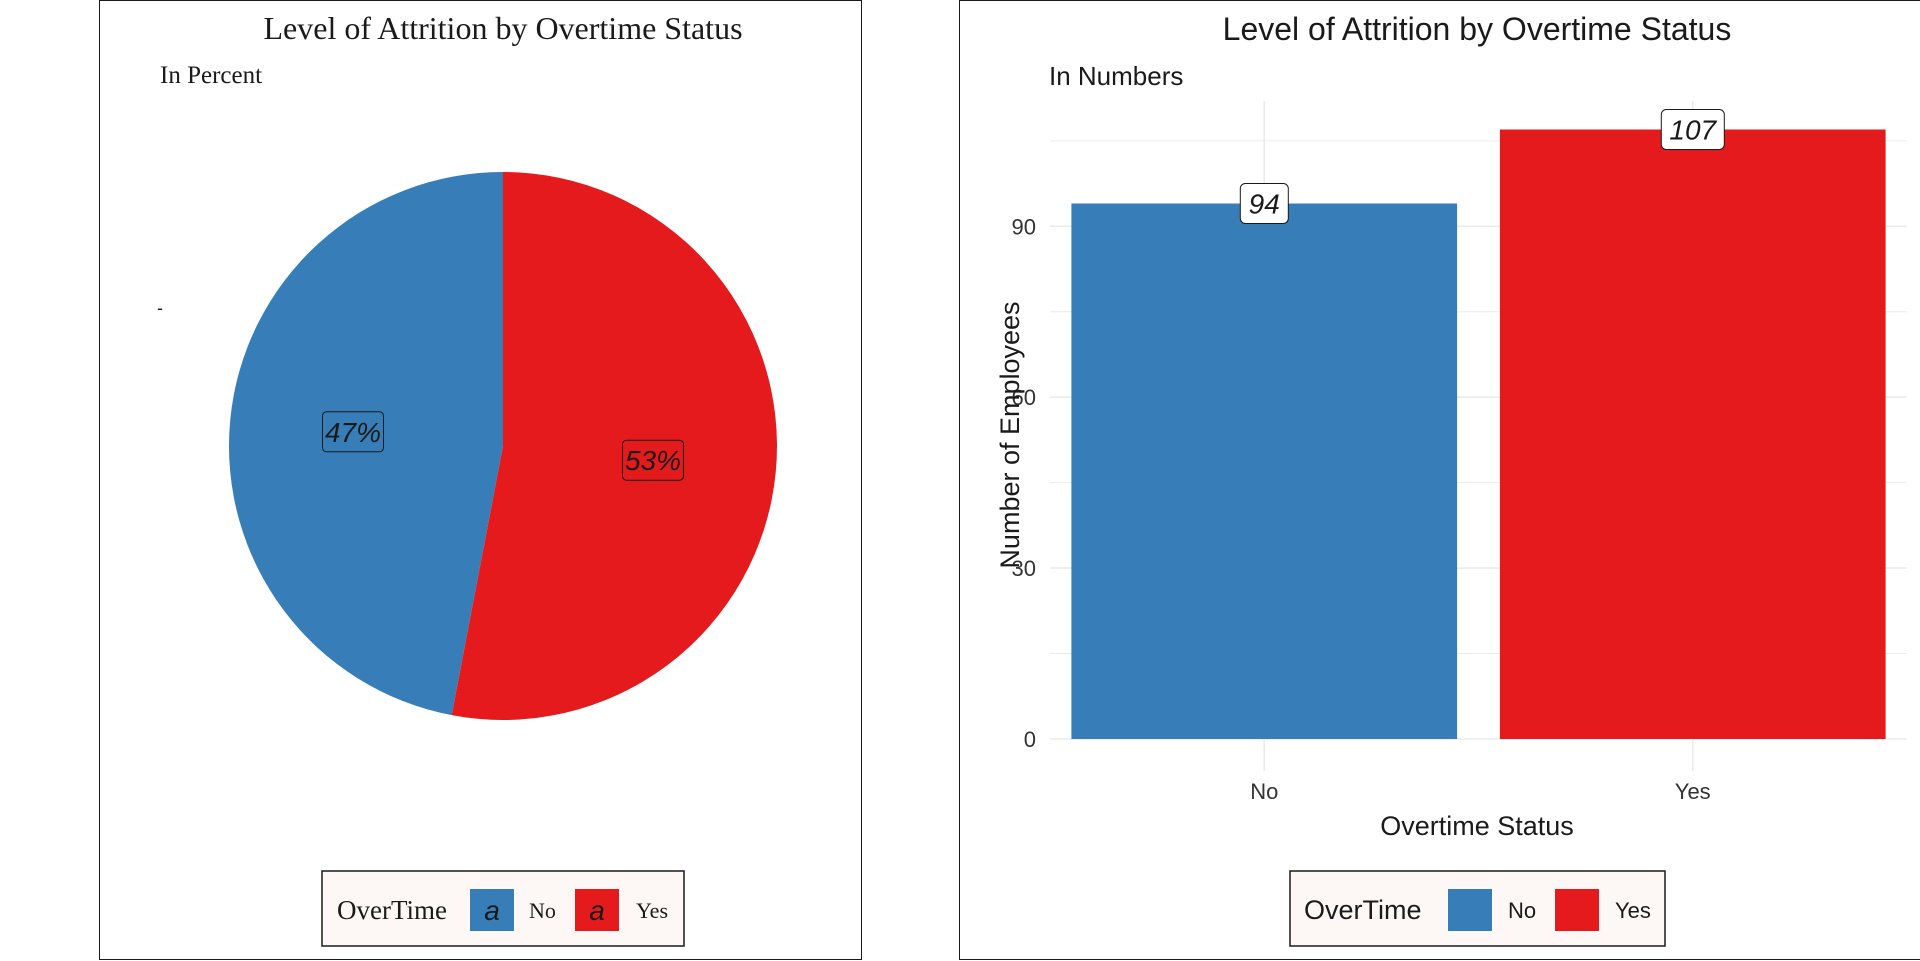 The width and height of the screenshot is (1920, 961). Describe the element at coordinates (1363, 910) in the screenshot. I see `bar-legend-title: OverTime` at that location.